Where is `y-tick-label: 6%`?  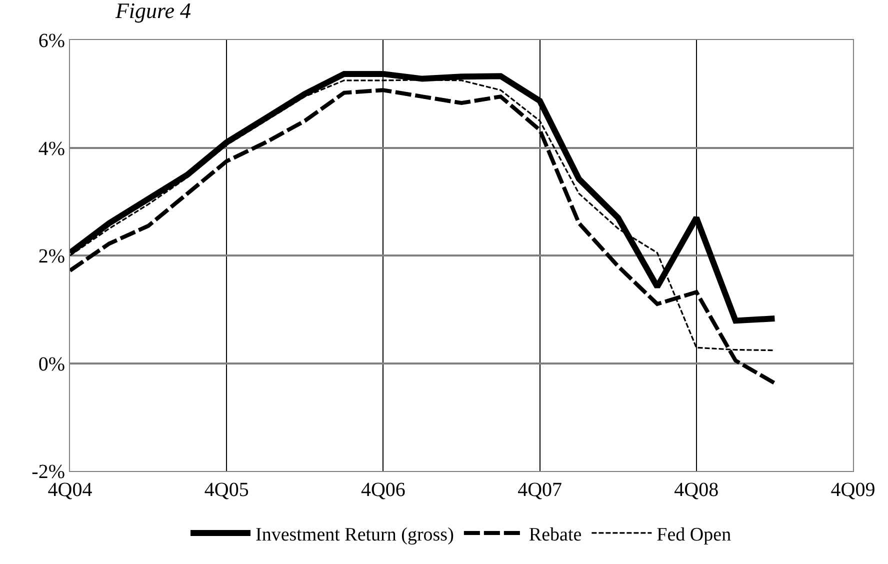
y-tick-label: 6% is located at coordinates (51, 41).